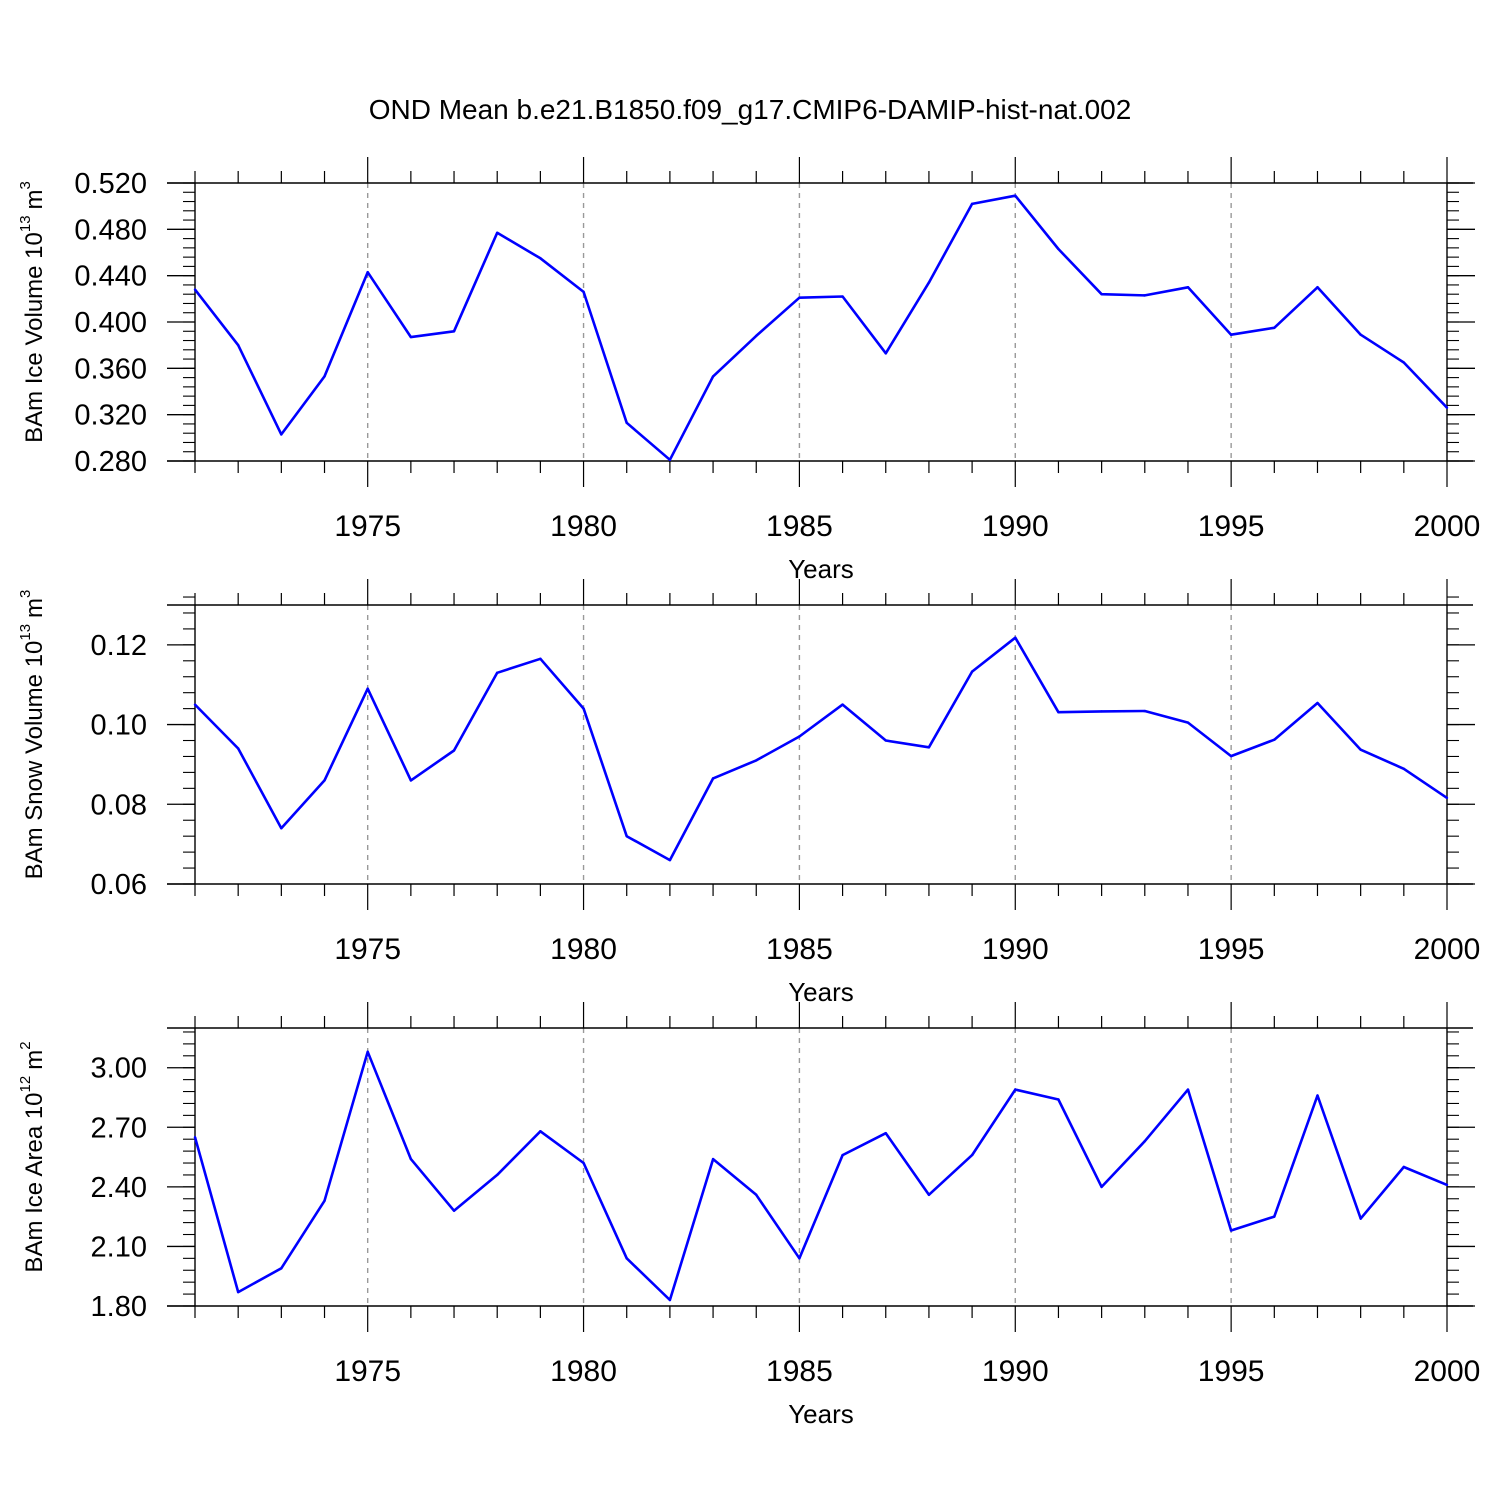  I want to click on y-axis-label: BAm Snow Volume 1013 m3, so click(32, 735).